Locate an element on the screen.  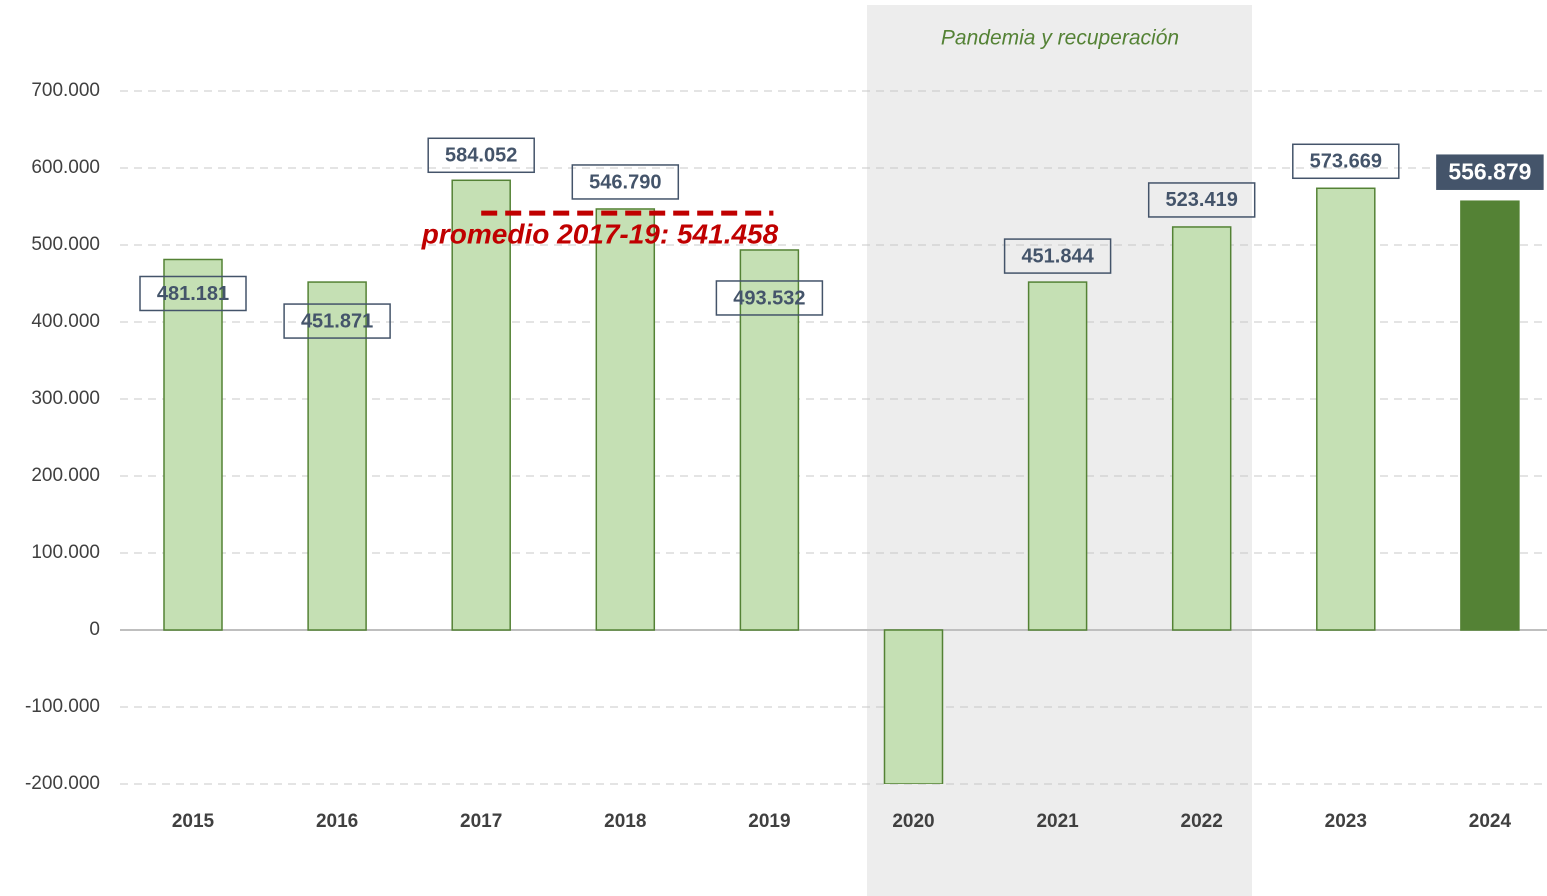
value-label: 493.532 is located at coordinates (769, 298).